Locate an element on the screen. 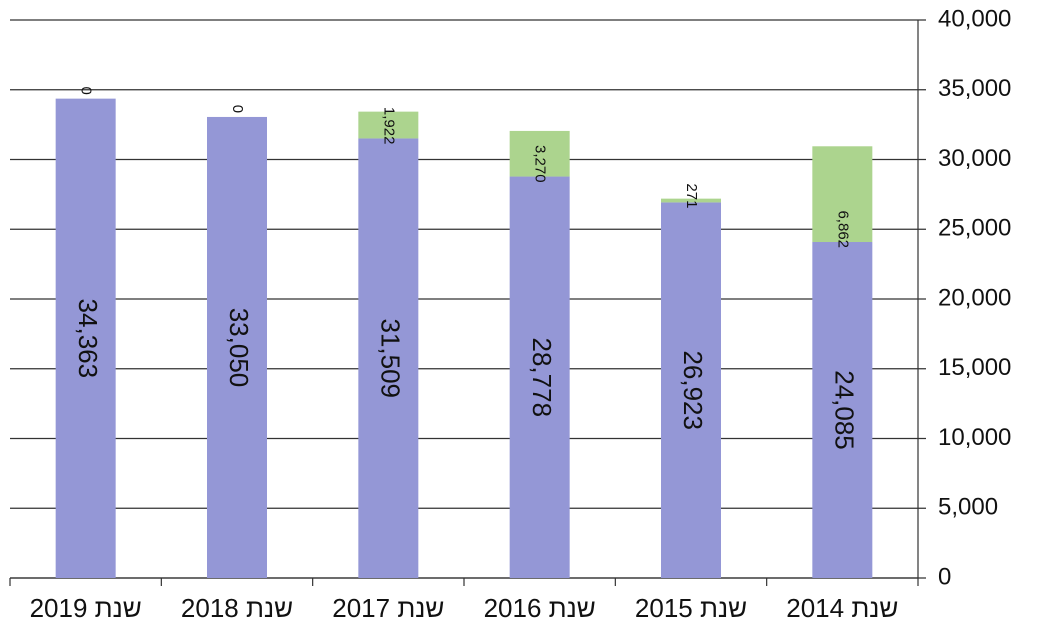 This screenshot has width=1039, height=637. y-tick-label: 40,000 is located at coordinates (974, 18).